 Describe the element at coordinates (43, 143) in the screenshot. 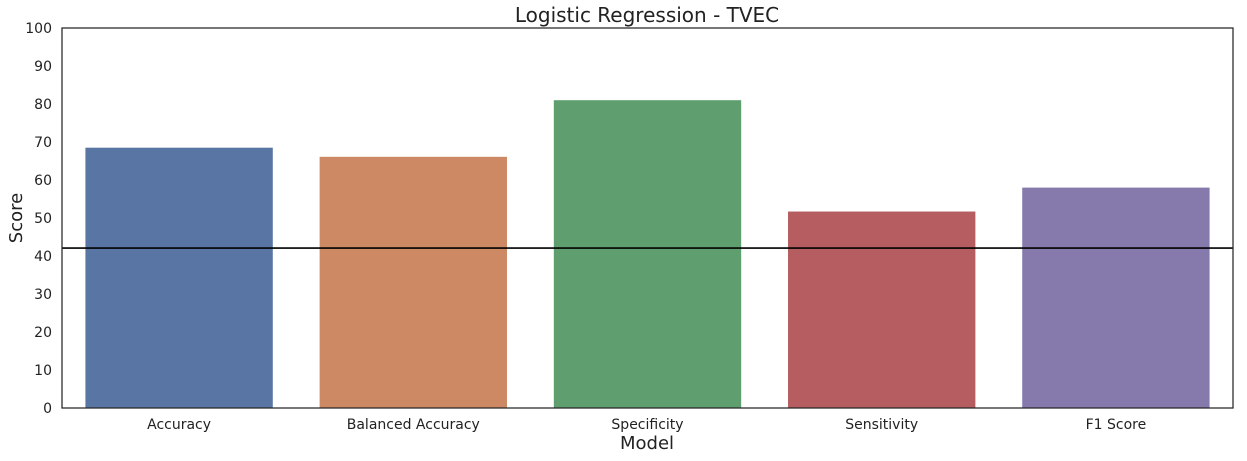

I see `y-tick-label: 70` at that location.